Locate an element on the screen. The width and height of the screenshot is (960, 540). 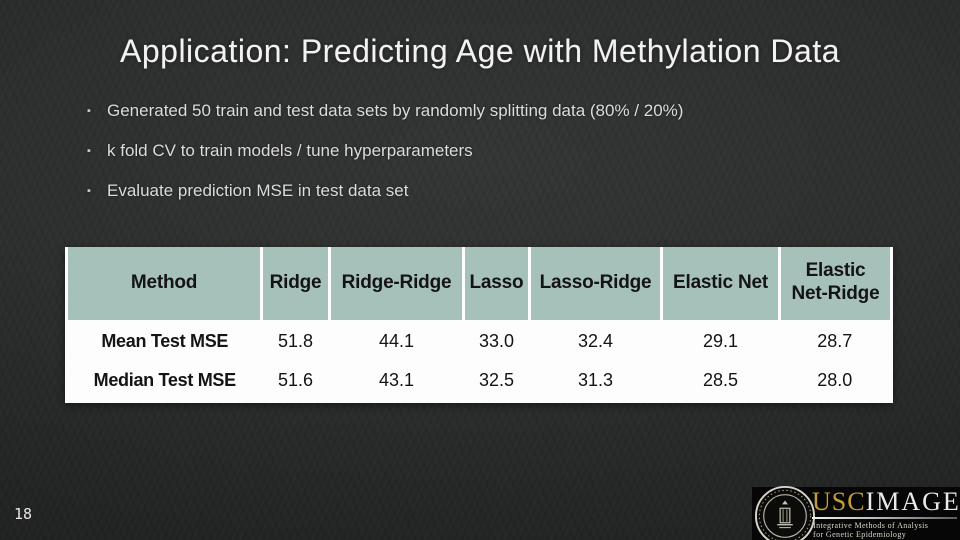
row-label: Mean Test MSE is located at coordinates (164, 341).